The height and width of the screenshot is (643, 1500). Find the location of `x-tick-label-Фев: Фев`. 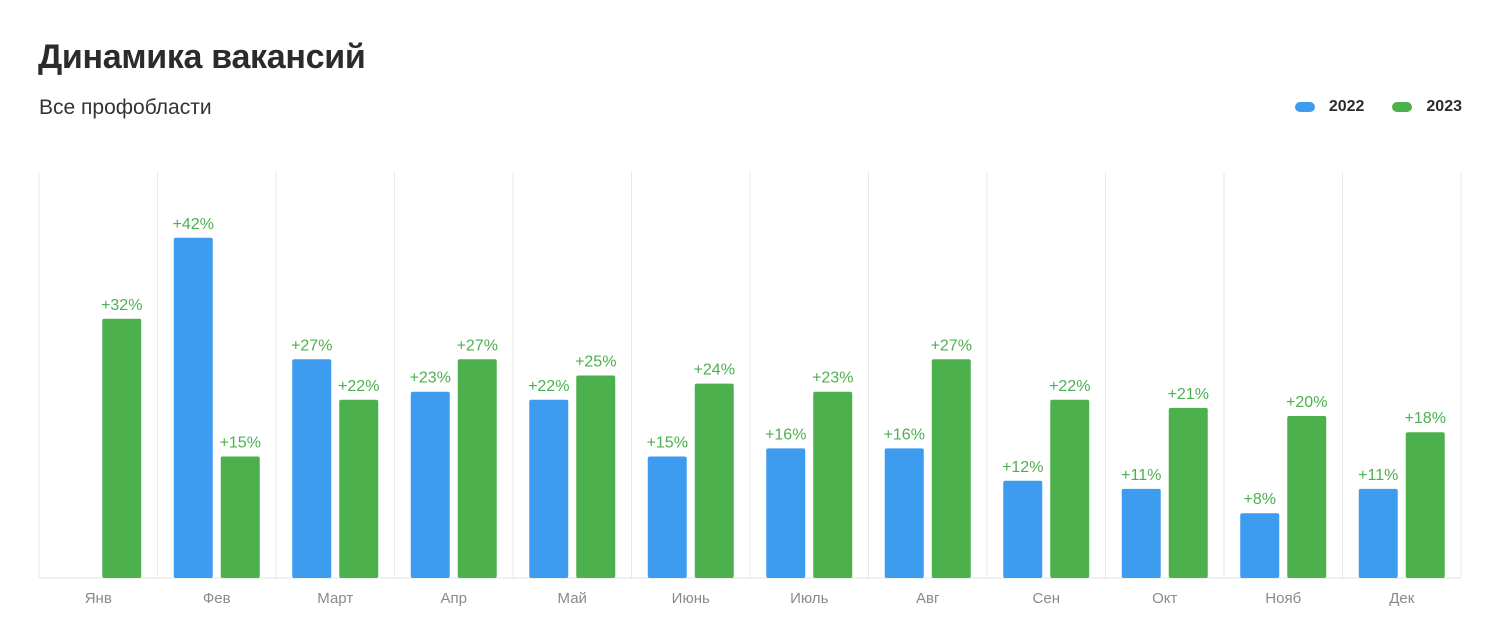

x-tick-label-Фев: Фев is located at coordinates (217, 598).